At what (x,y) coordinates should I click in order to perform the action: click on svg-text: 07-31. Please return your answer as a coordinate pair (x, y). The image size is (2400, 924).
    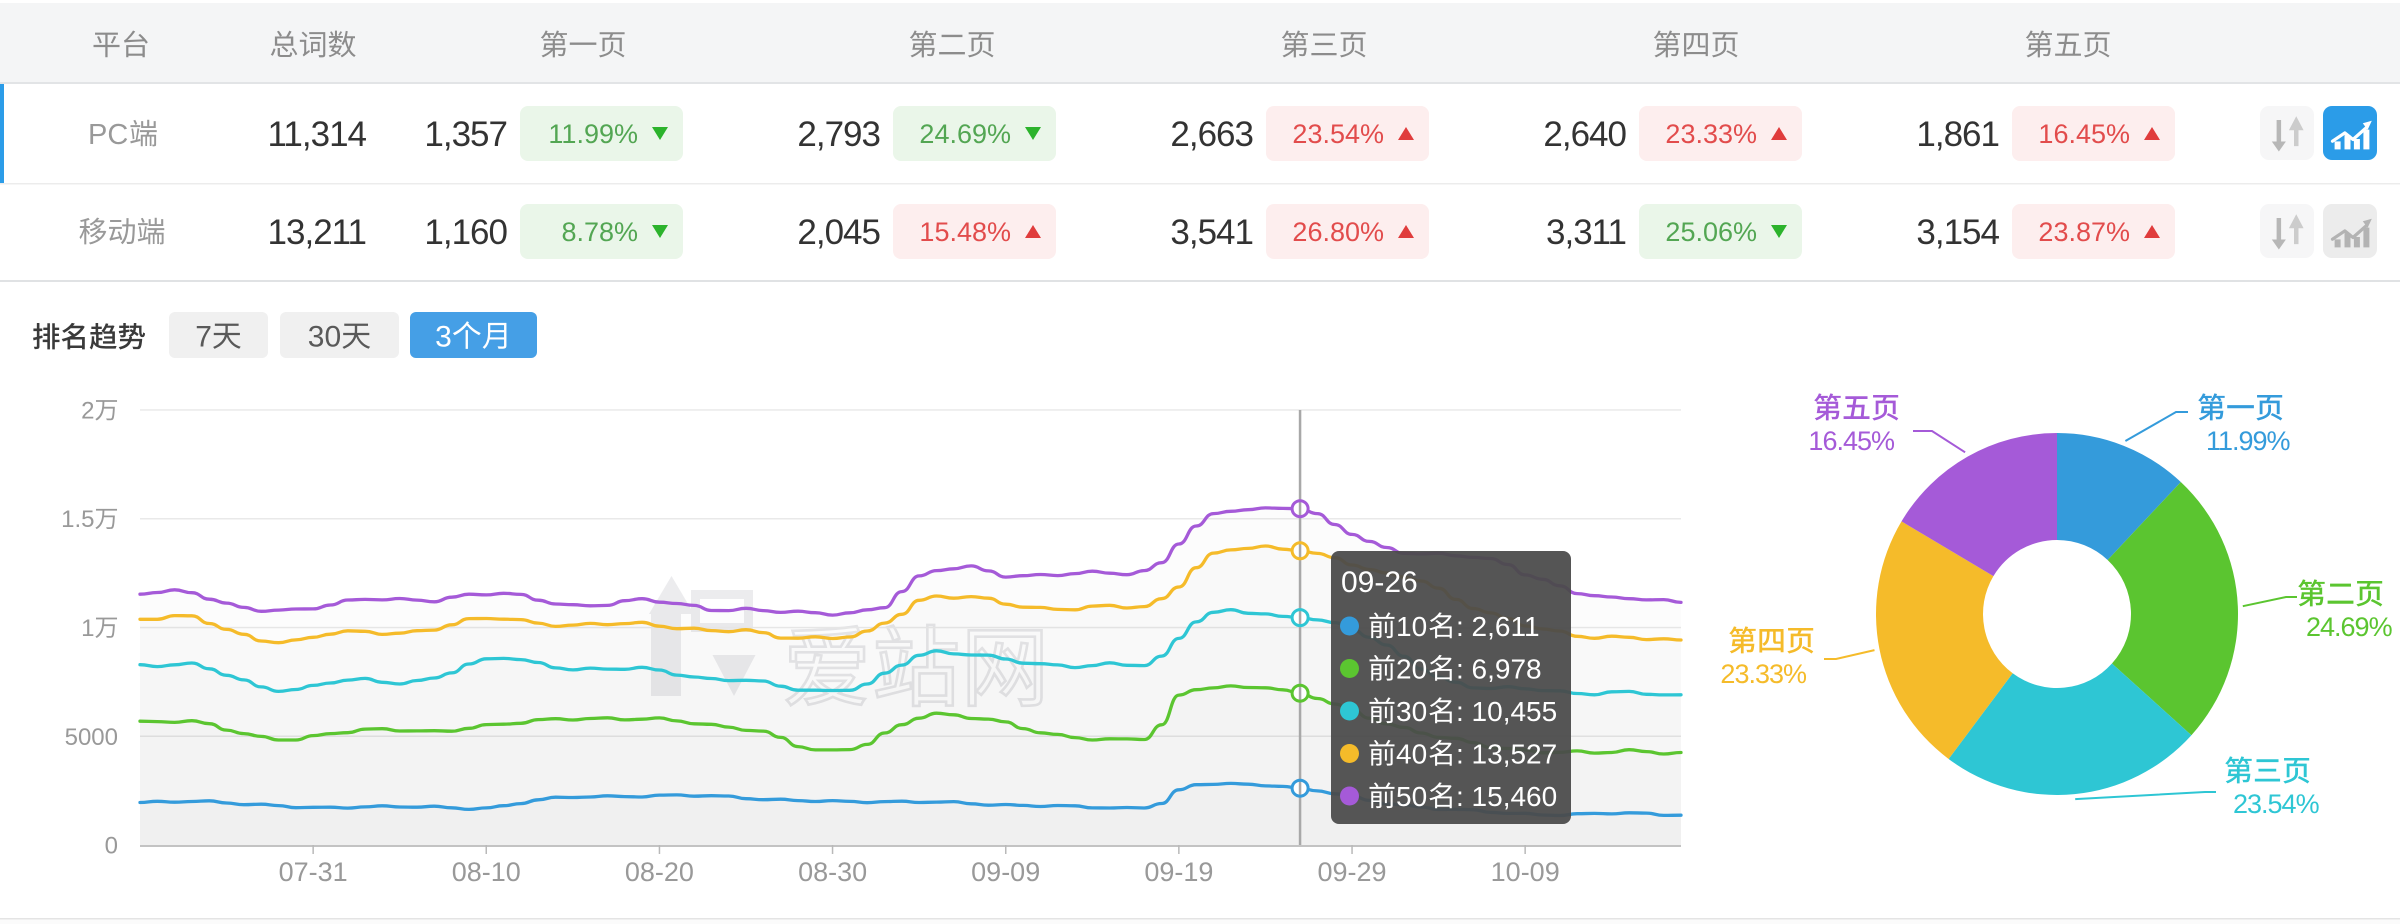
    Looking at the image, I should click on (313, 872).